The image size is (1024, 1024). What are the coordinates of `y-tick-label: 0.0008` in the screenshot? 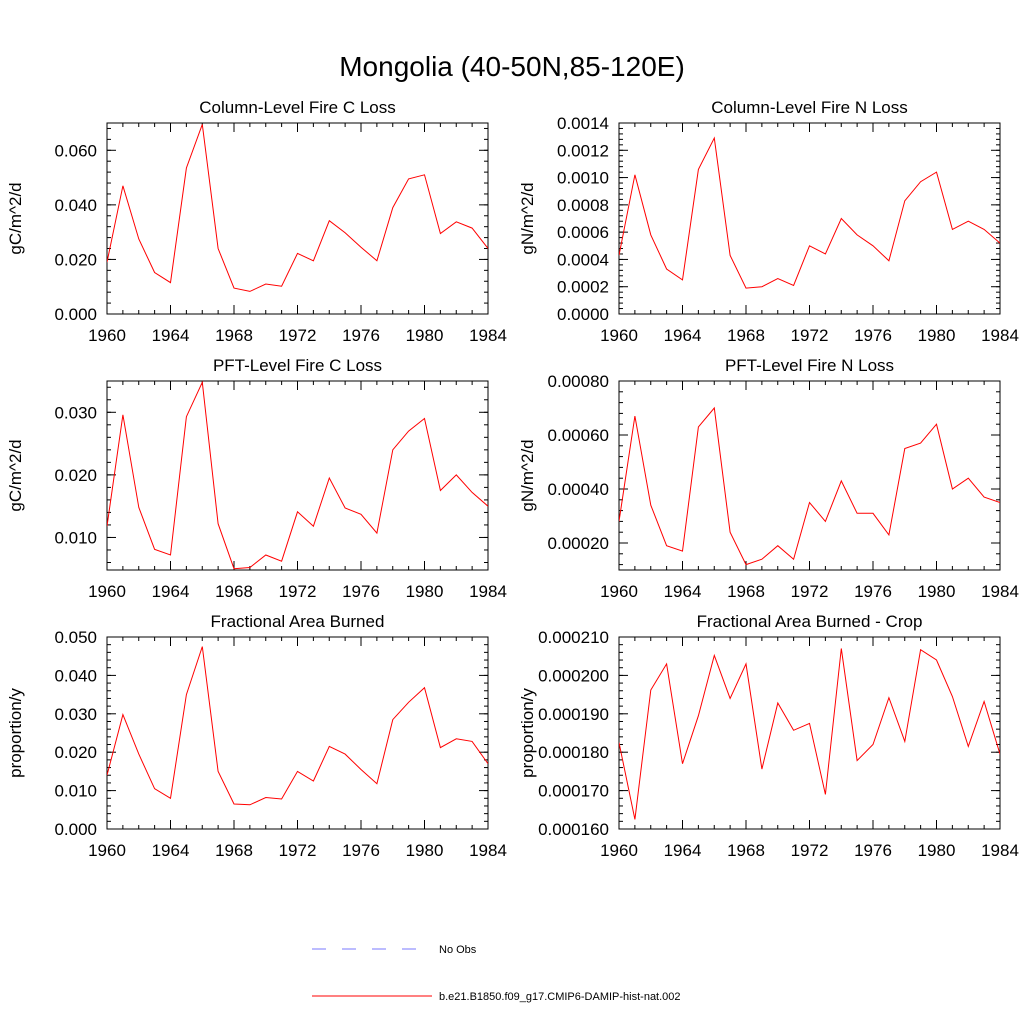 It's located at (583, 205).